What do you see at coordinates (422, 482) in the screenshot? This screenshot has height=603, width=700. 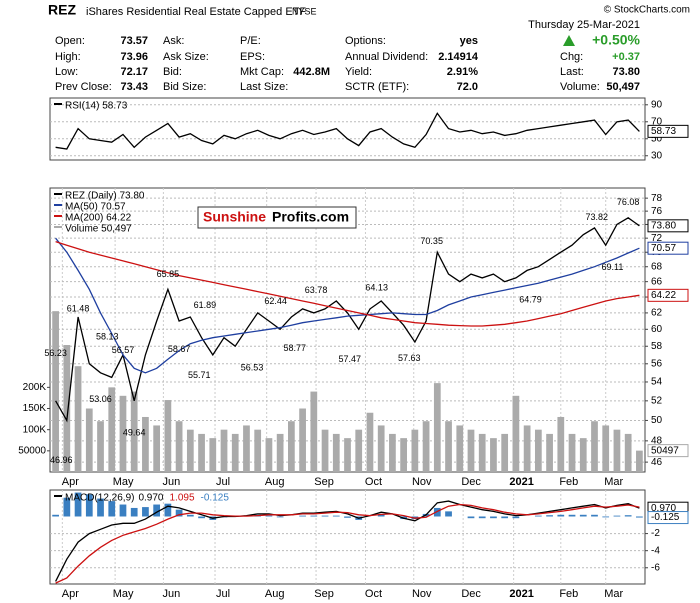 I see `x-tick-label: Nov` at bounding box center [422, 482].